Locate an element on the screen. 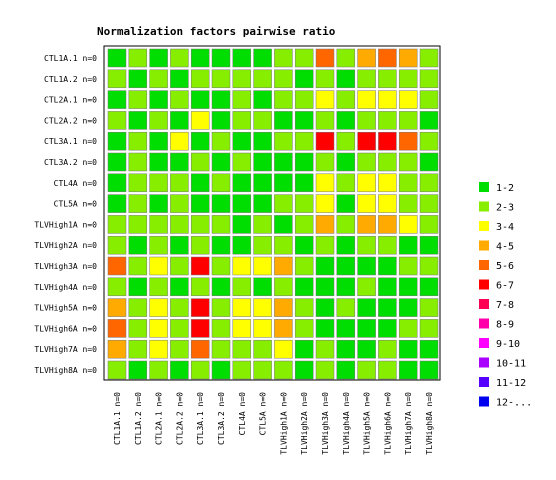 The image size is (556, 480). legend-label: 5-6 is located at coordinates (505, 266).